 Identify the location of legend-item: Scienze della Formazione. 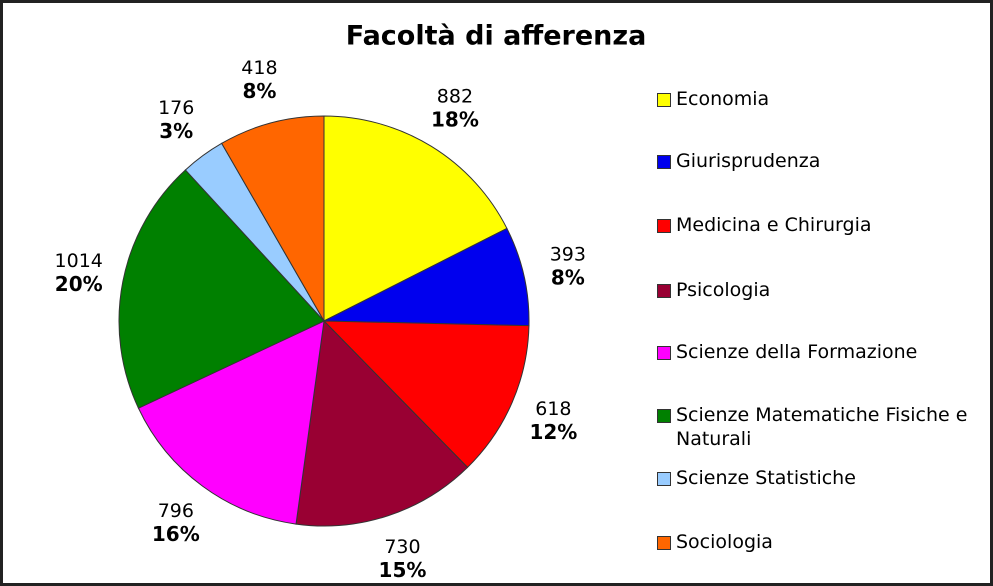
(817, 352).